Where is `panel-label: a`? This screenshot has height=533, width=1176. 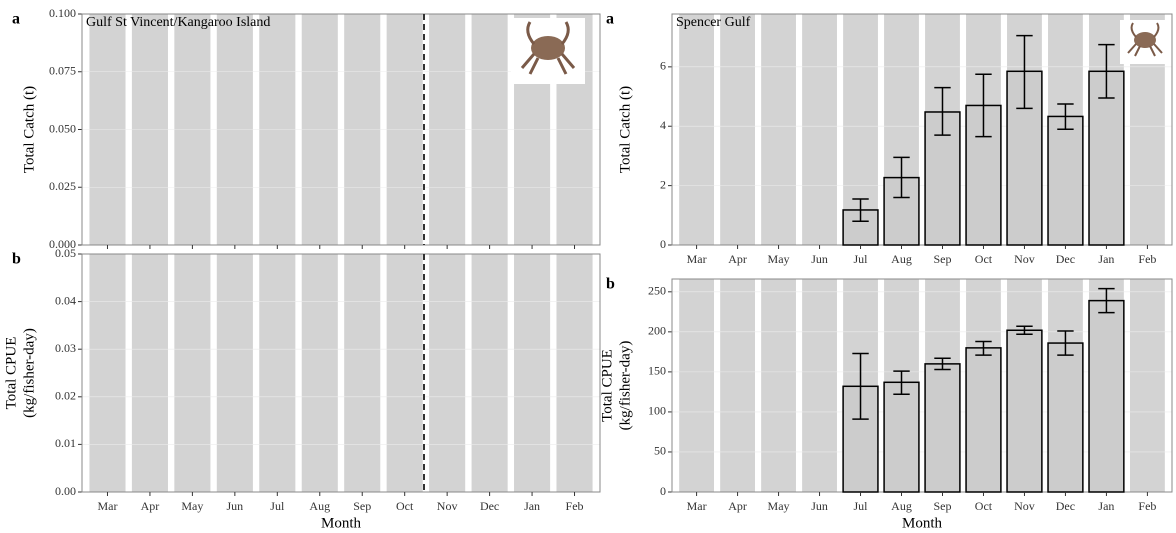
panel-label: a is located at coordinates (16, 19).